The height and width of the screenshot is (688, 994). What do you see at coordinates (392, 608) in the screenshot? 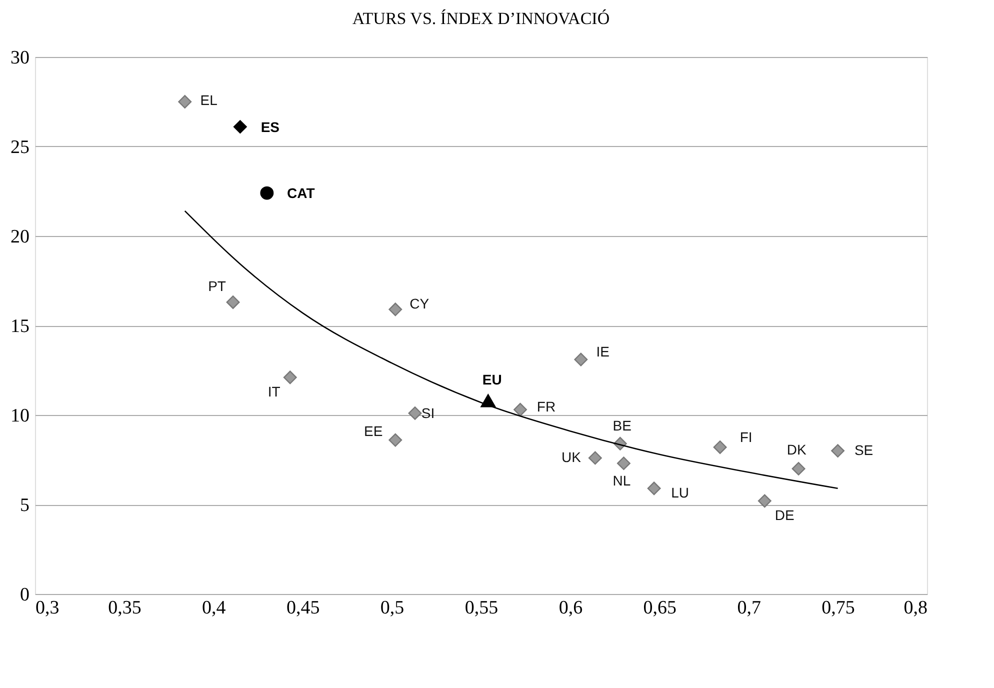
I see `x-tick-label: 0,5` at bounding box center [392, 608].